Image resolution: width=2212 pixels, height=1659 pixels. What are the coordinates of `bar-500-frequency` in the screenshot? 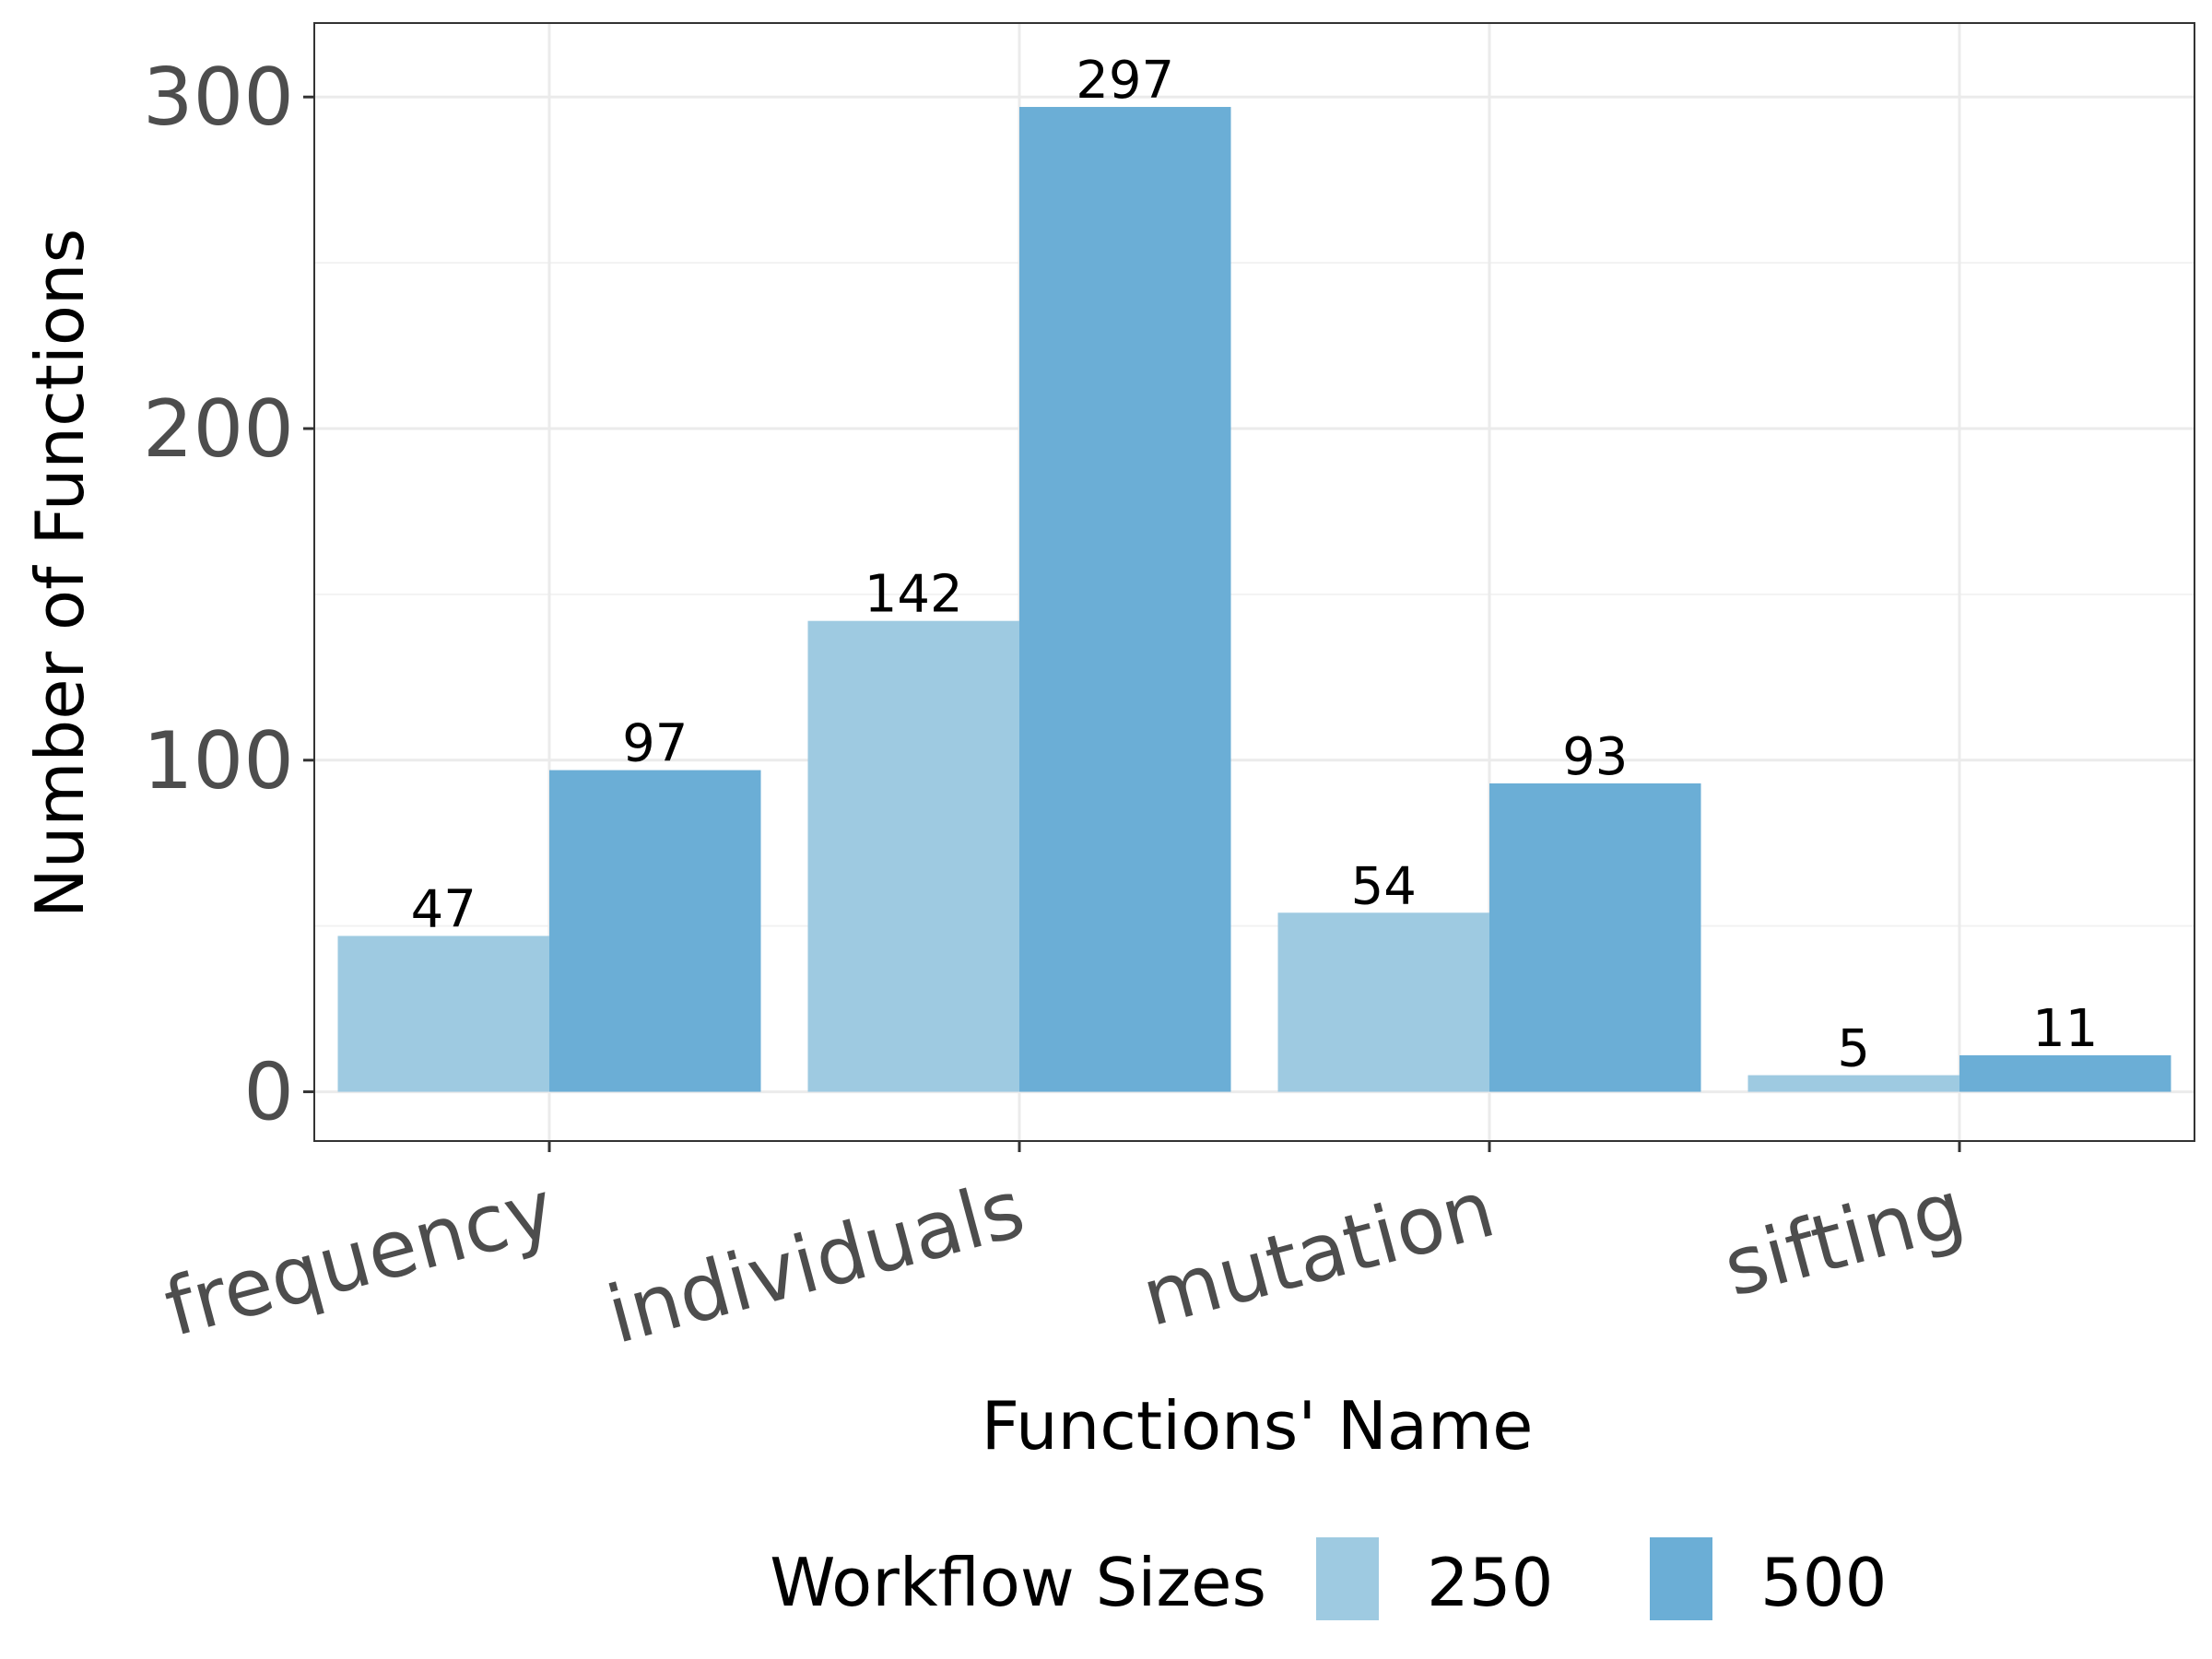 It's located at (655, 931).